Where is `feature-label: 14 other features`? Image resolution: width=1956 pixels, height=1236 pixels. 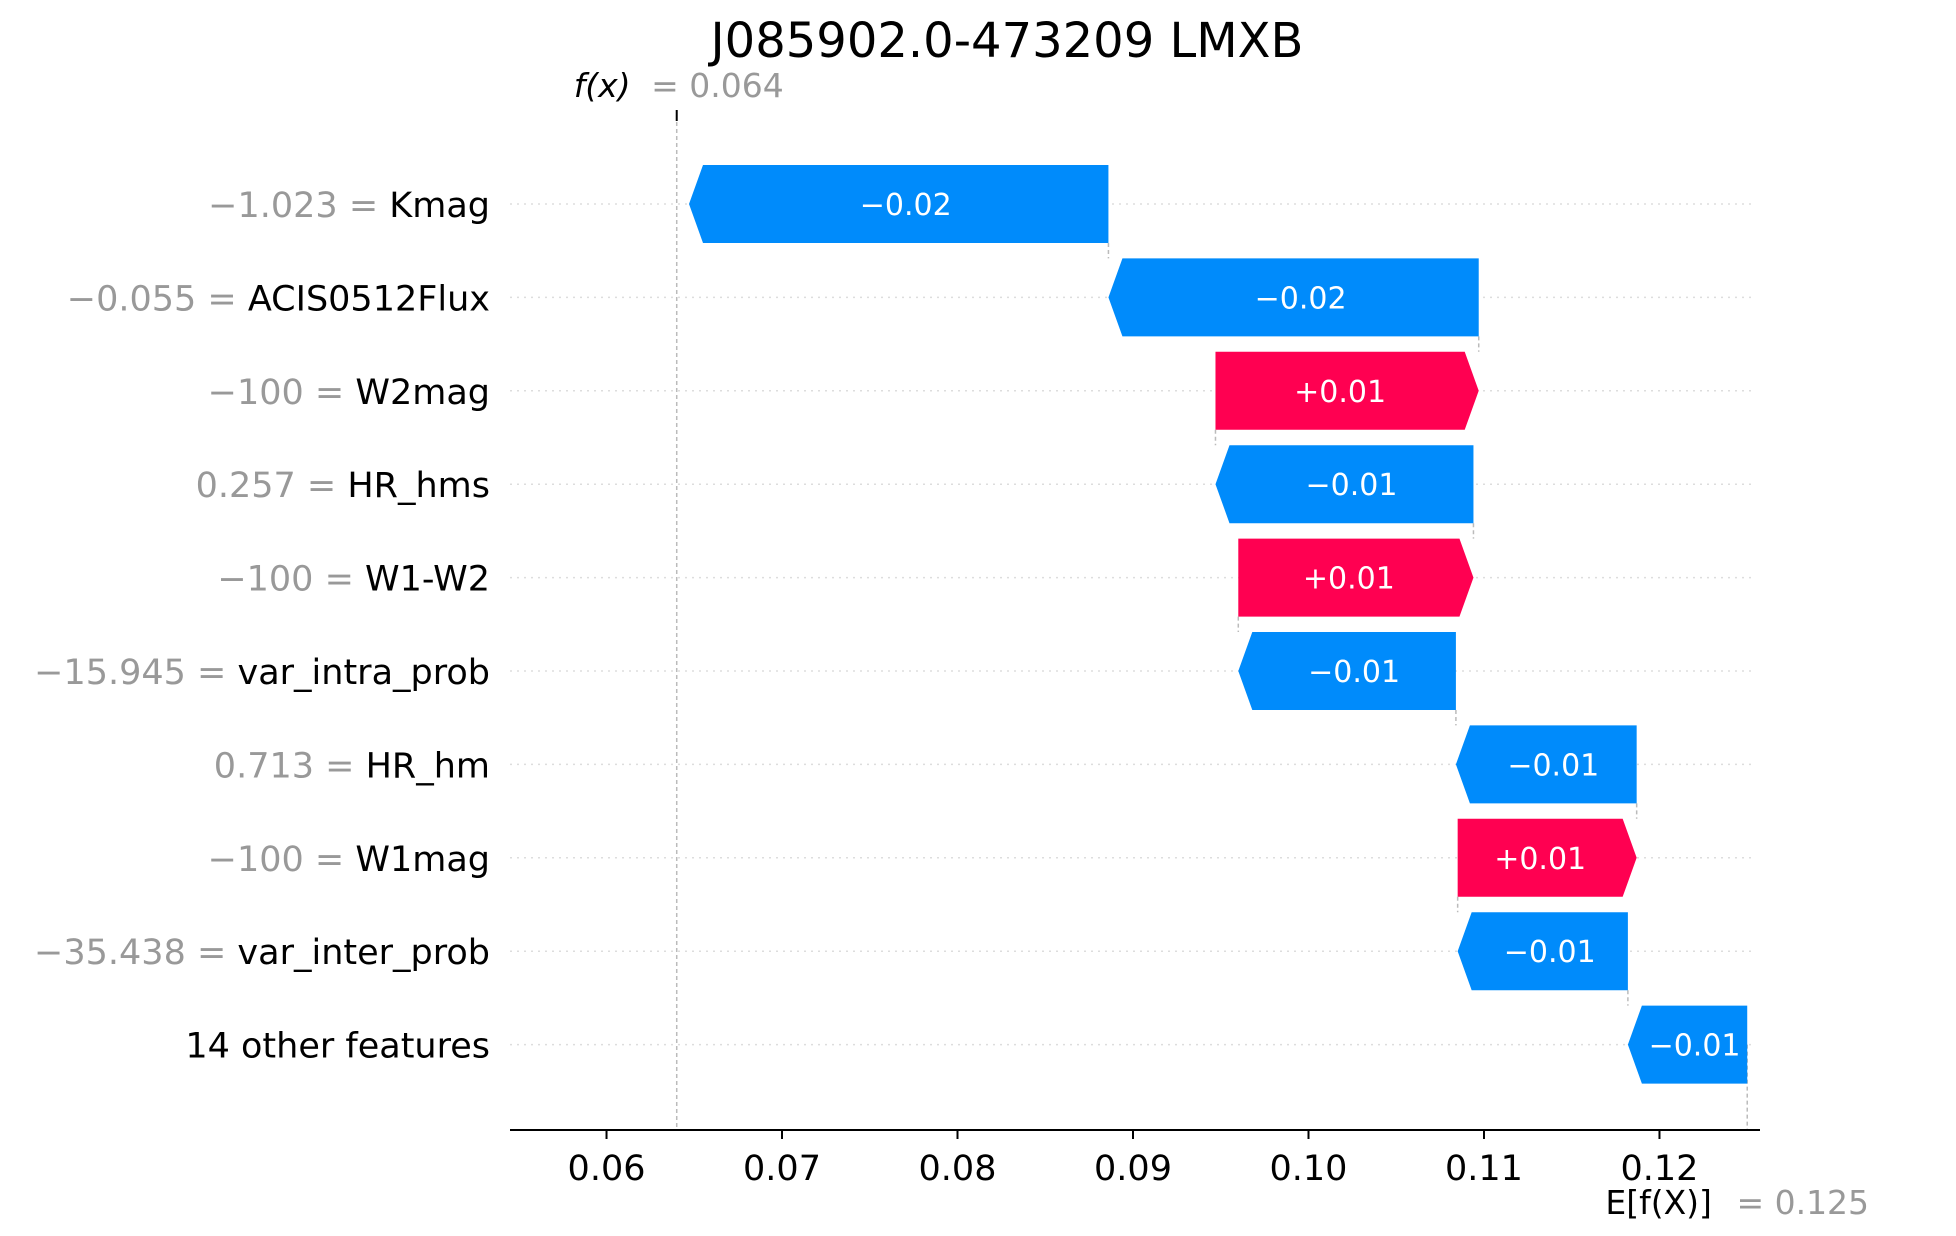
feature-label: 14 other features is located at coordinates (337, 1047).